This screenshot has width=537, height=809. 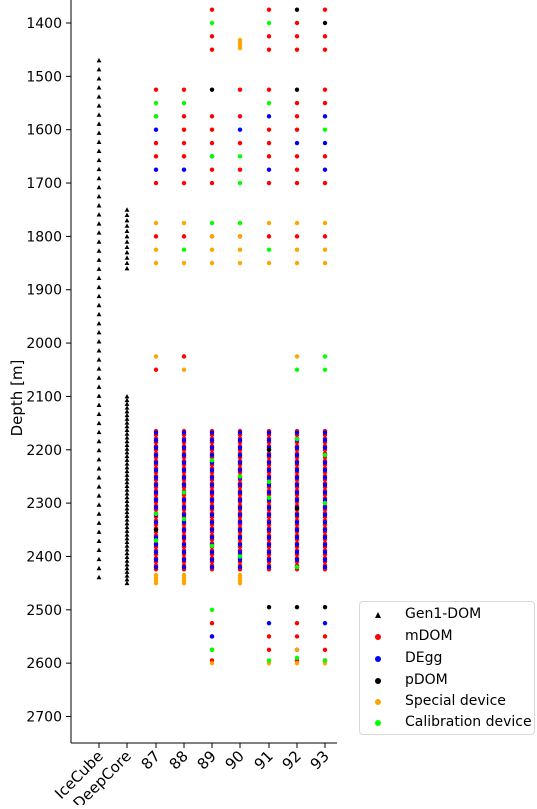 What do you see at coordinates (448, 659) in the screenshot?
I see `legend-item-degg: DEgg` at bounding box center [448, 659].